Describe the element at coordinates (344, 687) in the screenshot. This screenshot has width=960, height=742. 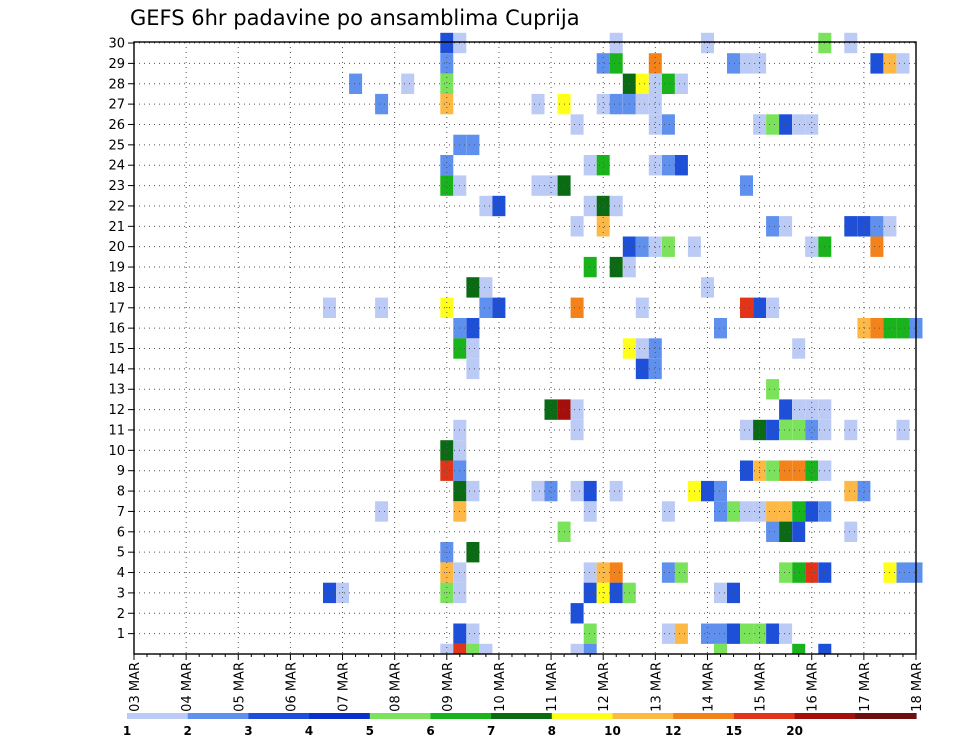
I see `x-tick-label: 07 MAR` at that location.